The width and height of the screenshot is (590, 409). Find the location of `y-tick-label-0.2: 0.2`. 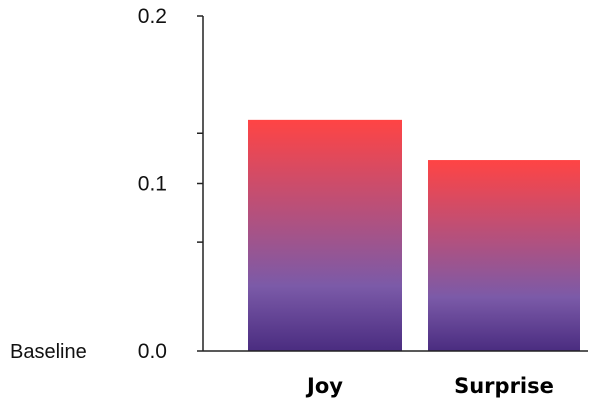

y-tick-label-0.2: 0.2 is located at coordinates (152, 16).